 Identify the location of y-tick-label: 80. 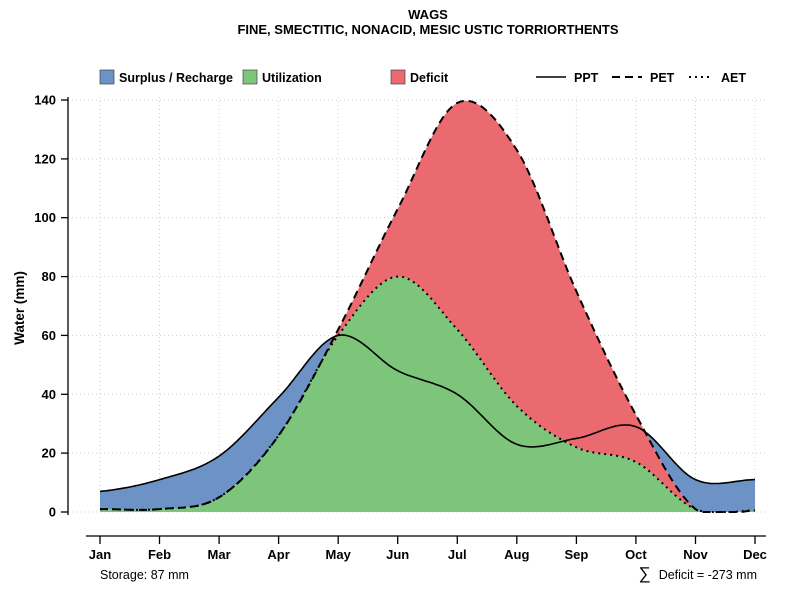
(49, 276).